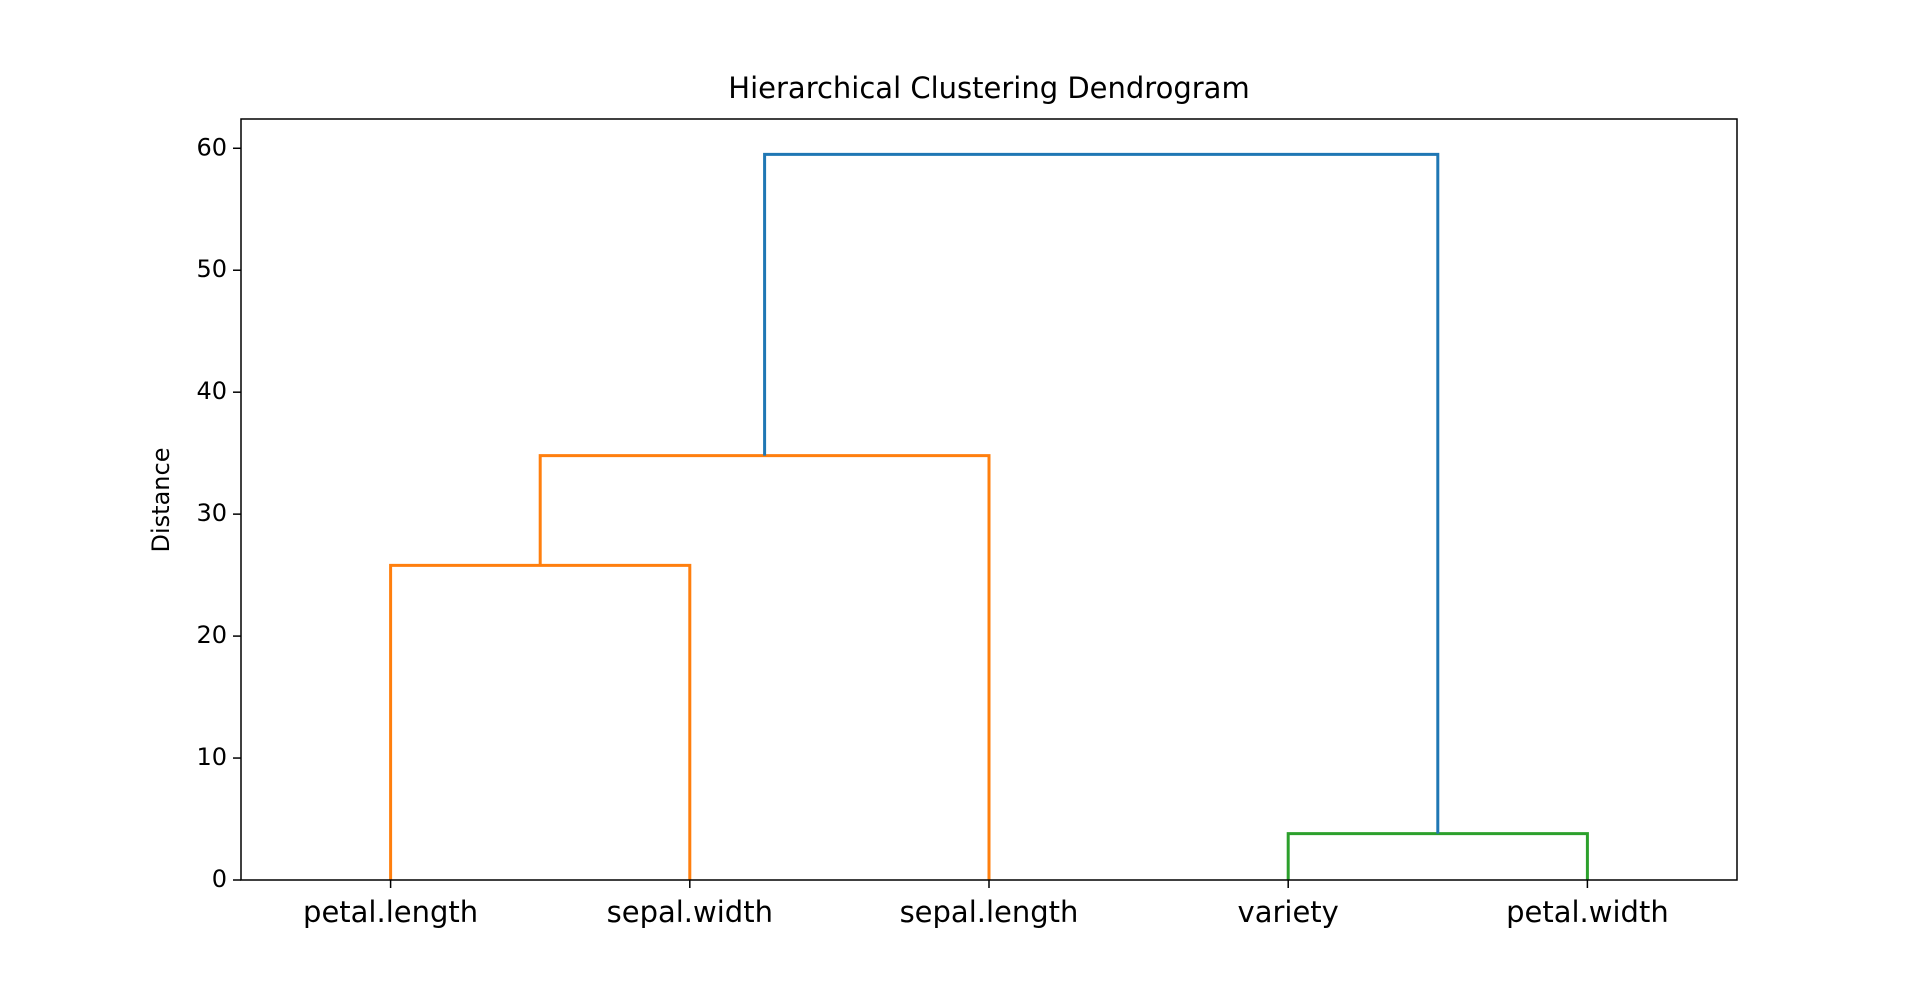 The width and height of the screenshot is (1920, 983). What do you see at coordinates (988, 88) in the screenshot?
I see `chart-title: Hierarchical Clustering Dendrogram` at bounding box center [988, 88].